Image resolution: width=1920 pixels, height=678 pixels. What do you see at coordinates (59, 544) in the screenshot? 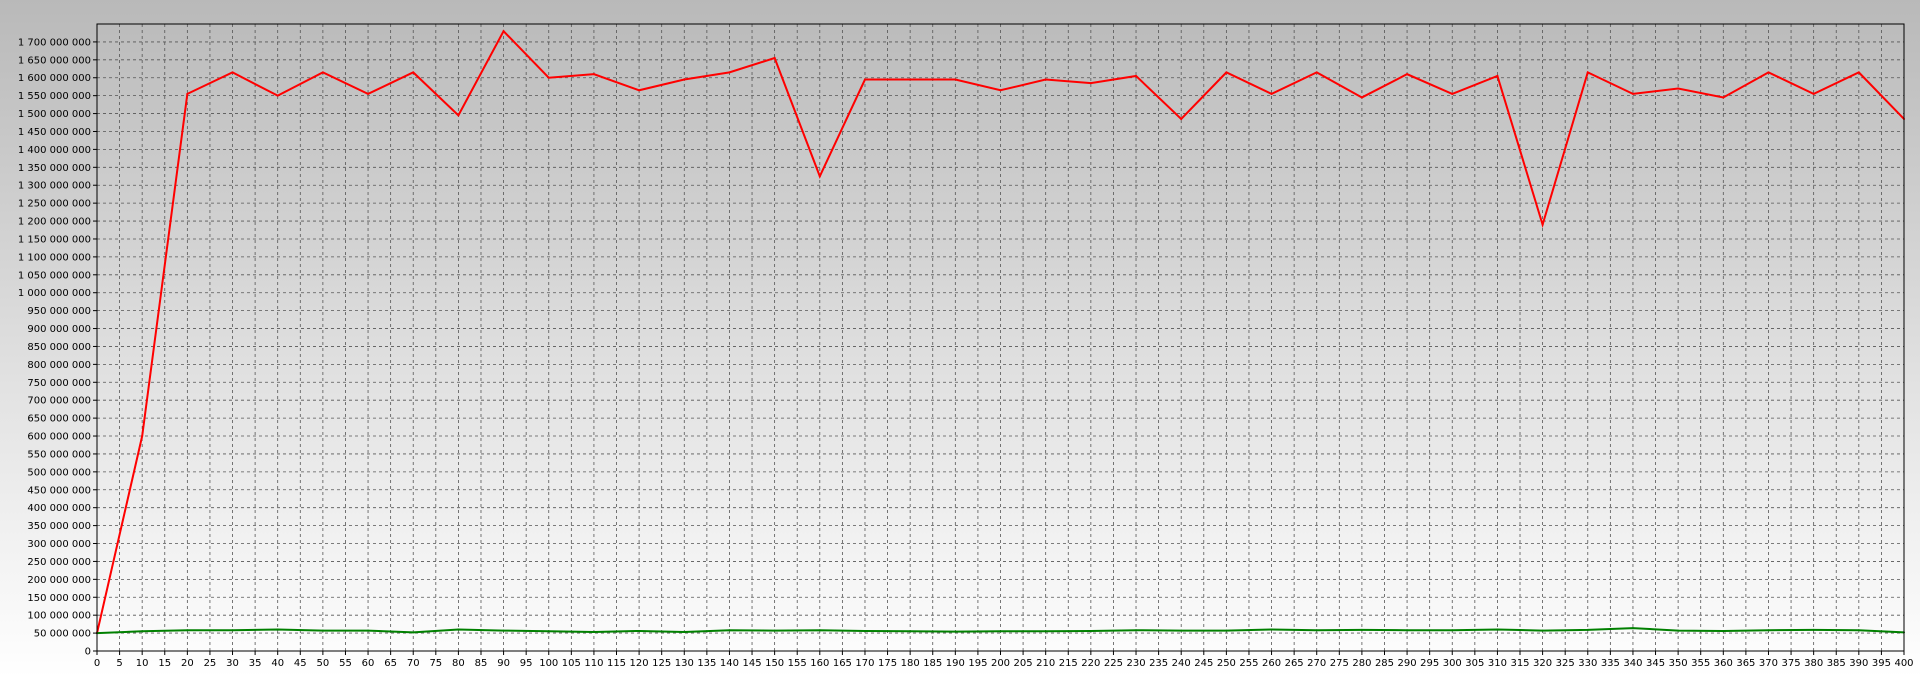
I see `y-tick-label: 300 000 000` at bounding box center [59, 544].